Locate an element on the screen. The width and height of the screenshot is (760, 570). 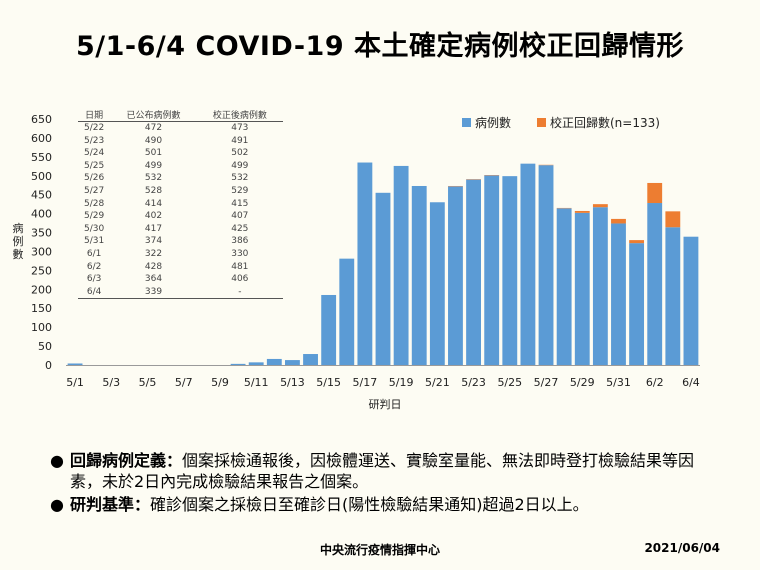
x-axis-label: 研判日 is located at coordinates (385, 404).